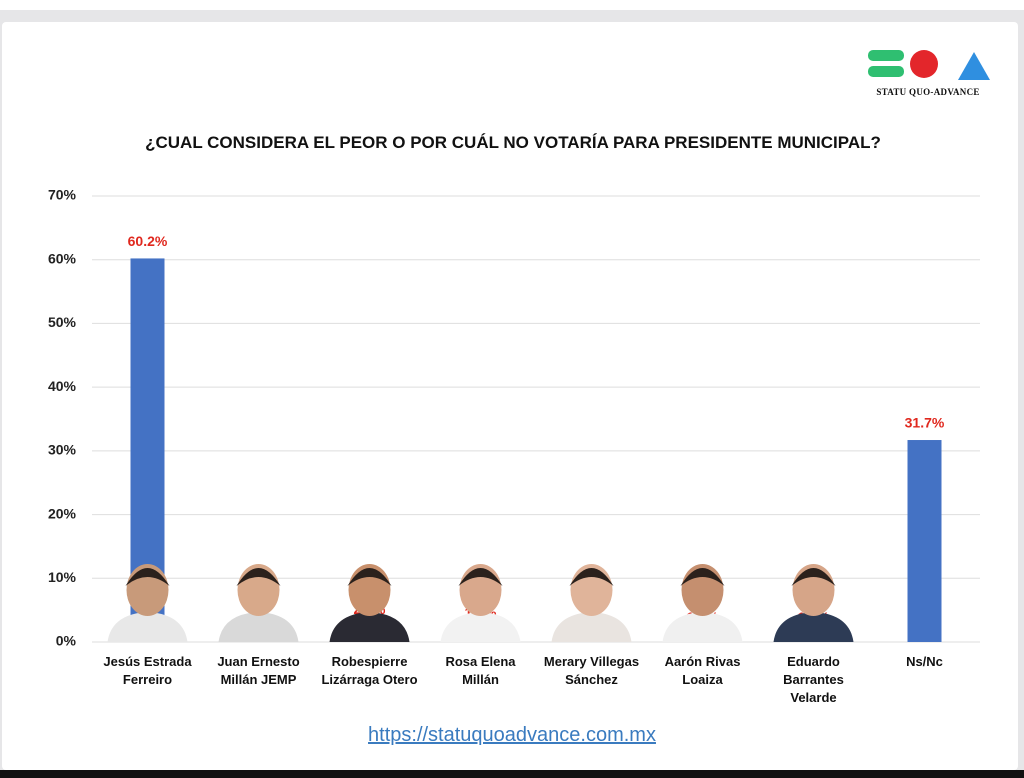  Describe the element at coordinates (924, 661) in the screenshot. I see `x-tick-label: Ns/Nc` at that location.